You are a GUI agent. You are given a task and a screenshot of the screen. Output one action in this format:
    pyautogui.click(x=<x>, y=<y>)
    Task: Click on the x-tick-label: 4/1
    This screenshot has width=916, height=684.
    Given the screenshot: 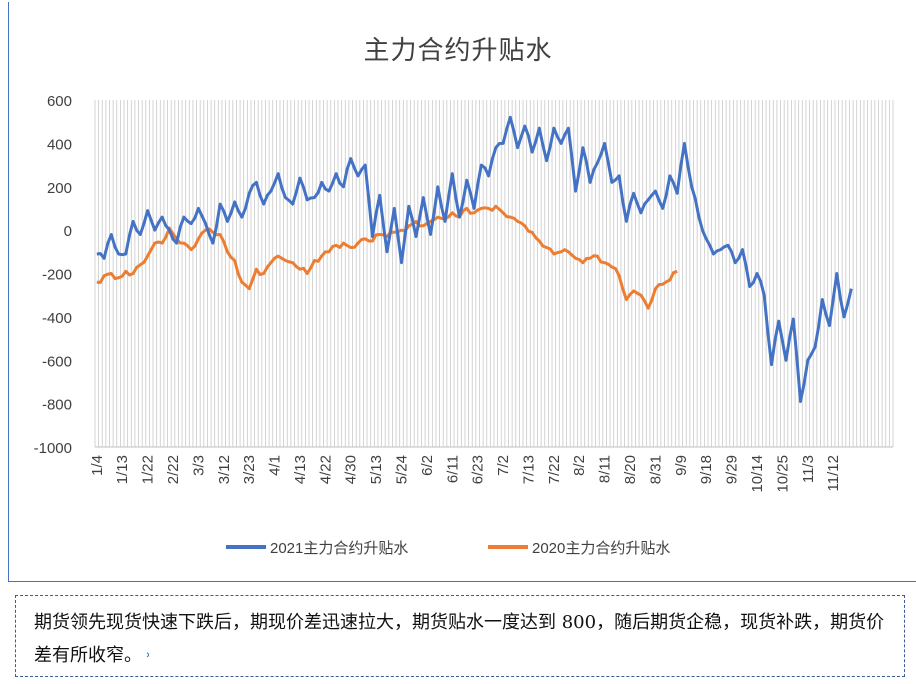 What is the action you would take?
    pyautogui.click(x=275, y=465)
    